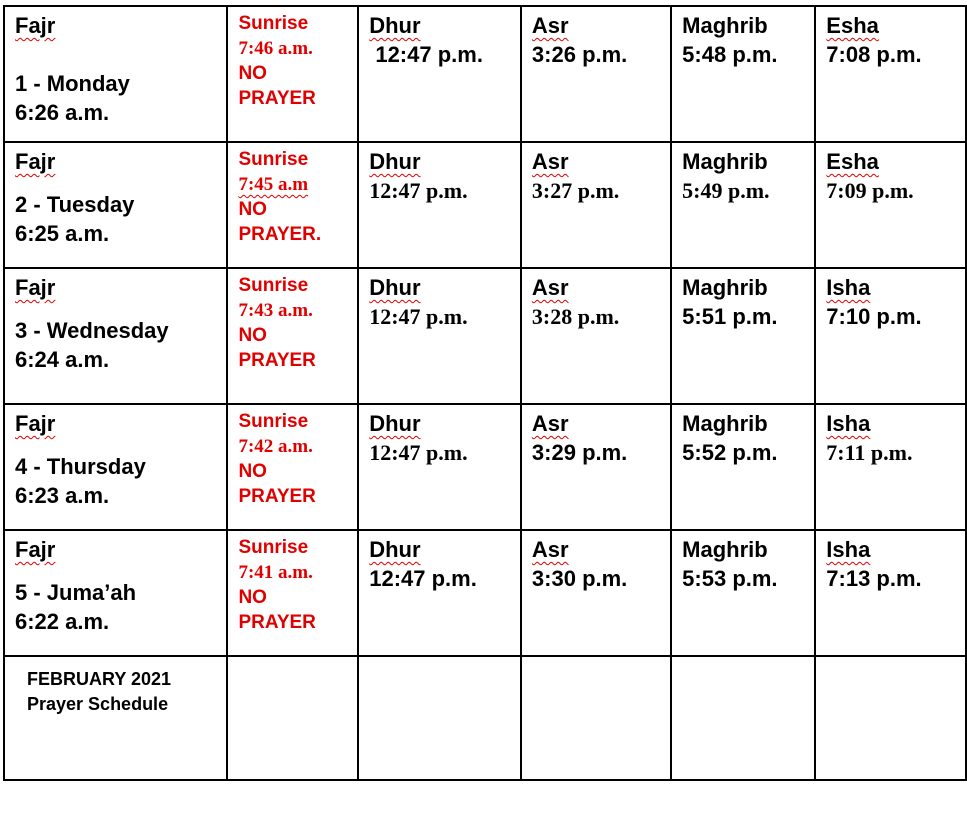 This screenshot has height=816, width=967. Describe the element at coordinates (874, 54) in the screenshot. I see `isha-time: 7:08 p.m.` at that location.